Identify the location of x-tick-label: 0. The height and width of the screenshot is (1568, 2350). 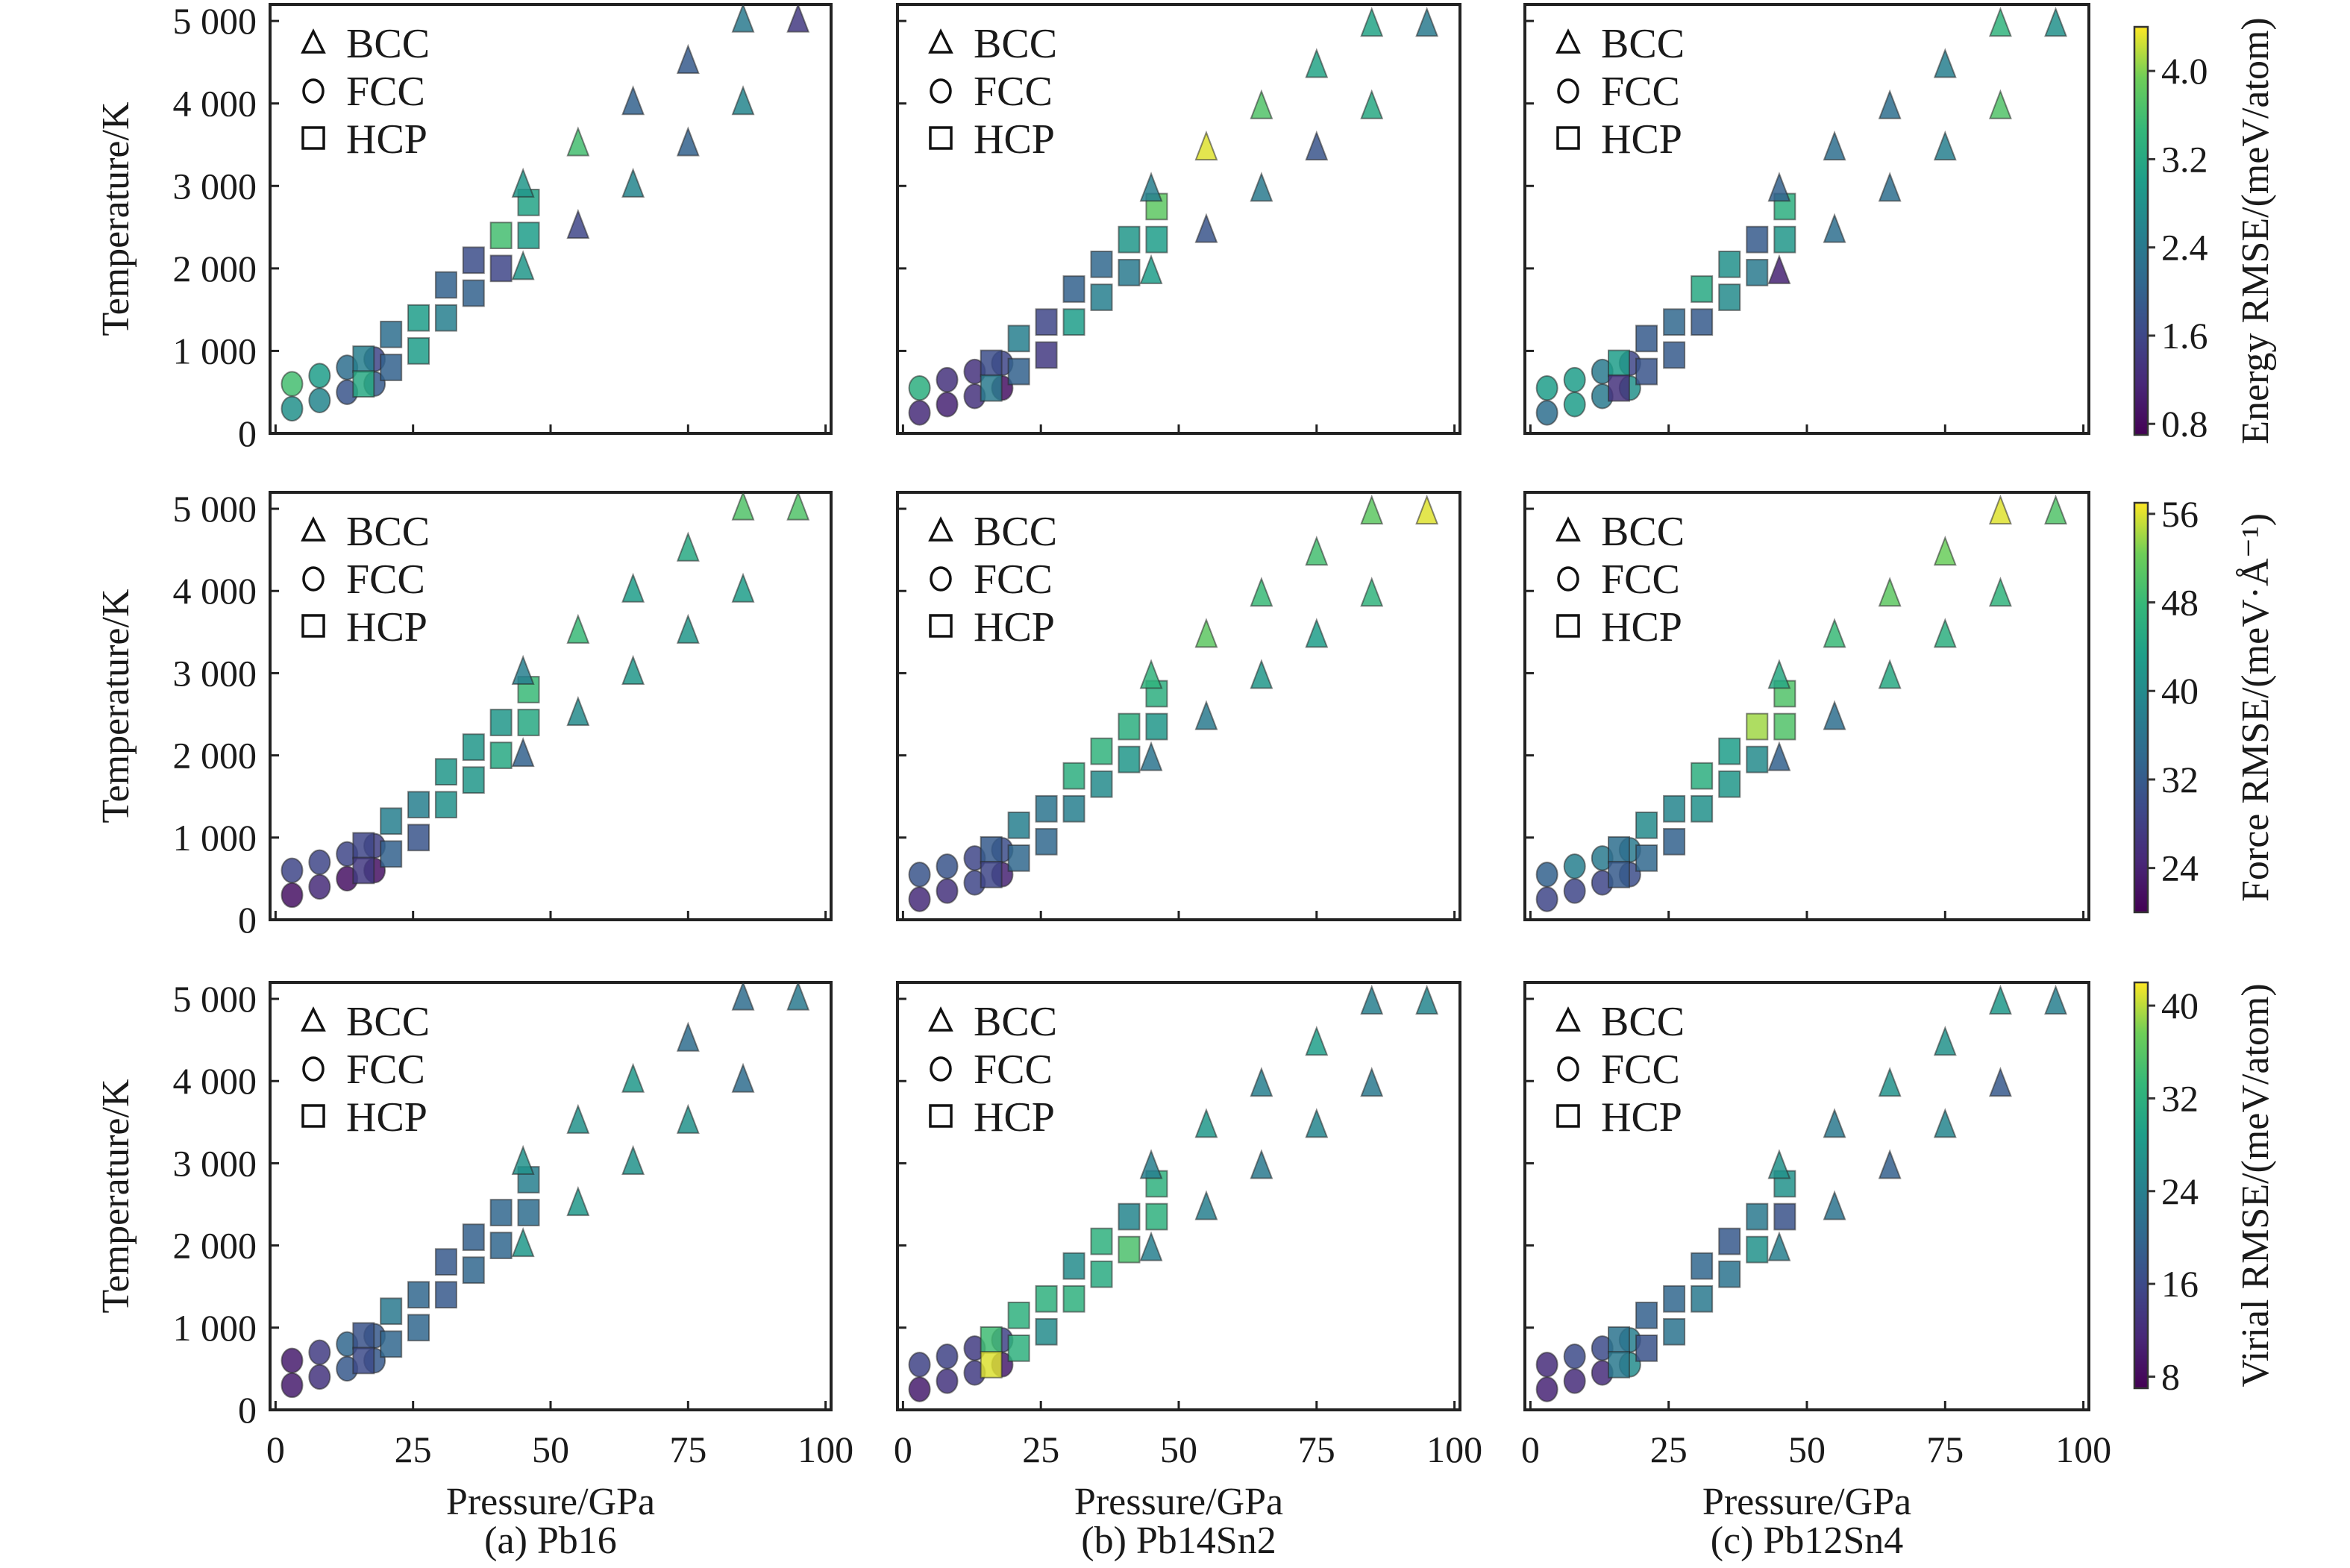
(1531, 1449).